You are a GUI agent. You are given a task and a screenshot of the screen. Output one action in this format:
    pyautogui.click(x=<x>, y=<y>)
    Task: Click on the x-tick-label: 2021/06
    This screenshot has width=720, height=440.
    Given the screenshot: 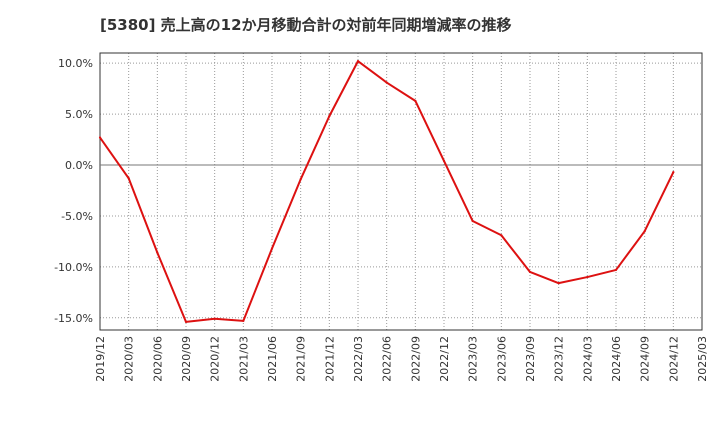 What is the action you would take?
    pyautogui.click(x=272, y=359)
    